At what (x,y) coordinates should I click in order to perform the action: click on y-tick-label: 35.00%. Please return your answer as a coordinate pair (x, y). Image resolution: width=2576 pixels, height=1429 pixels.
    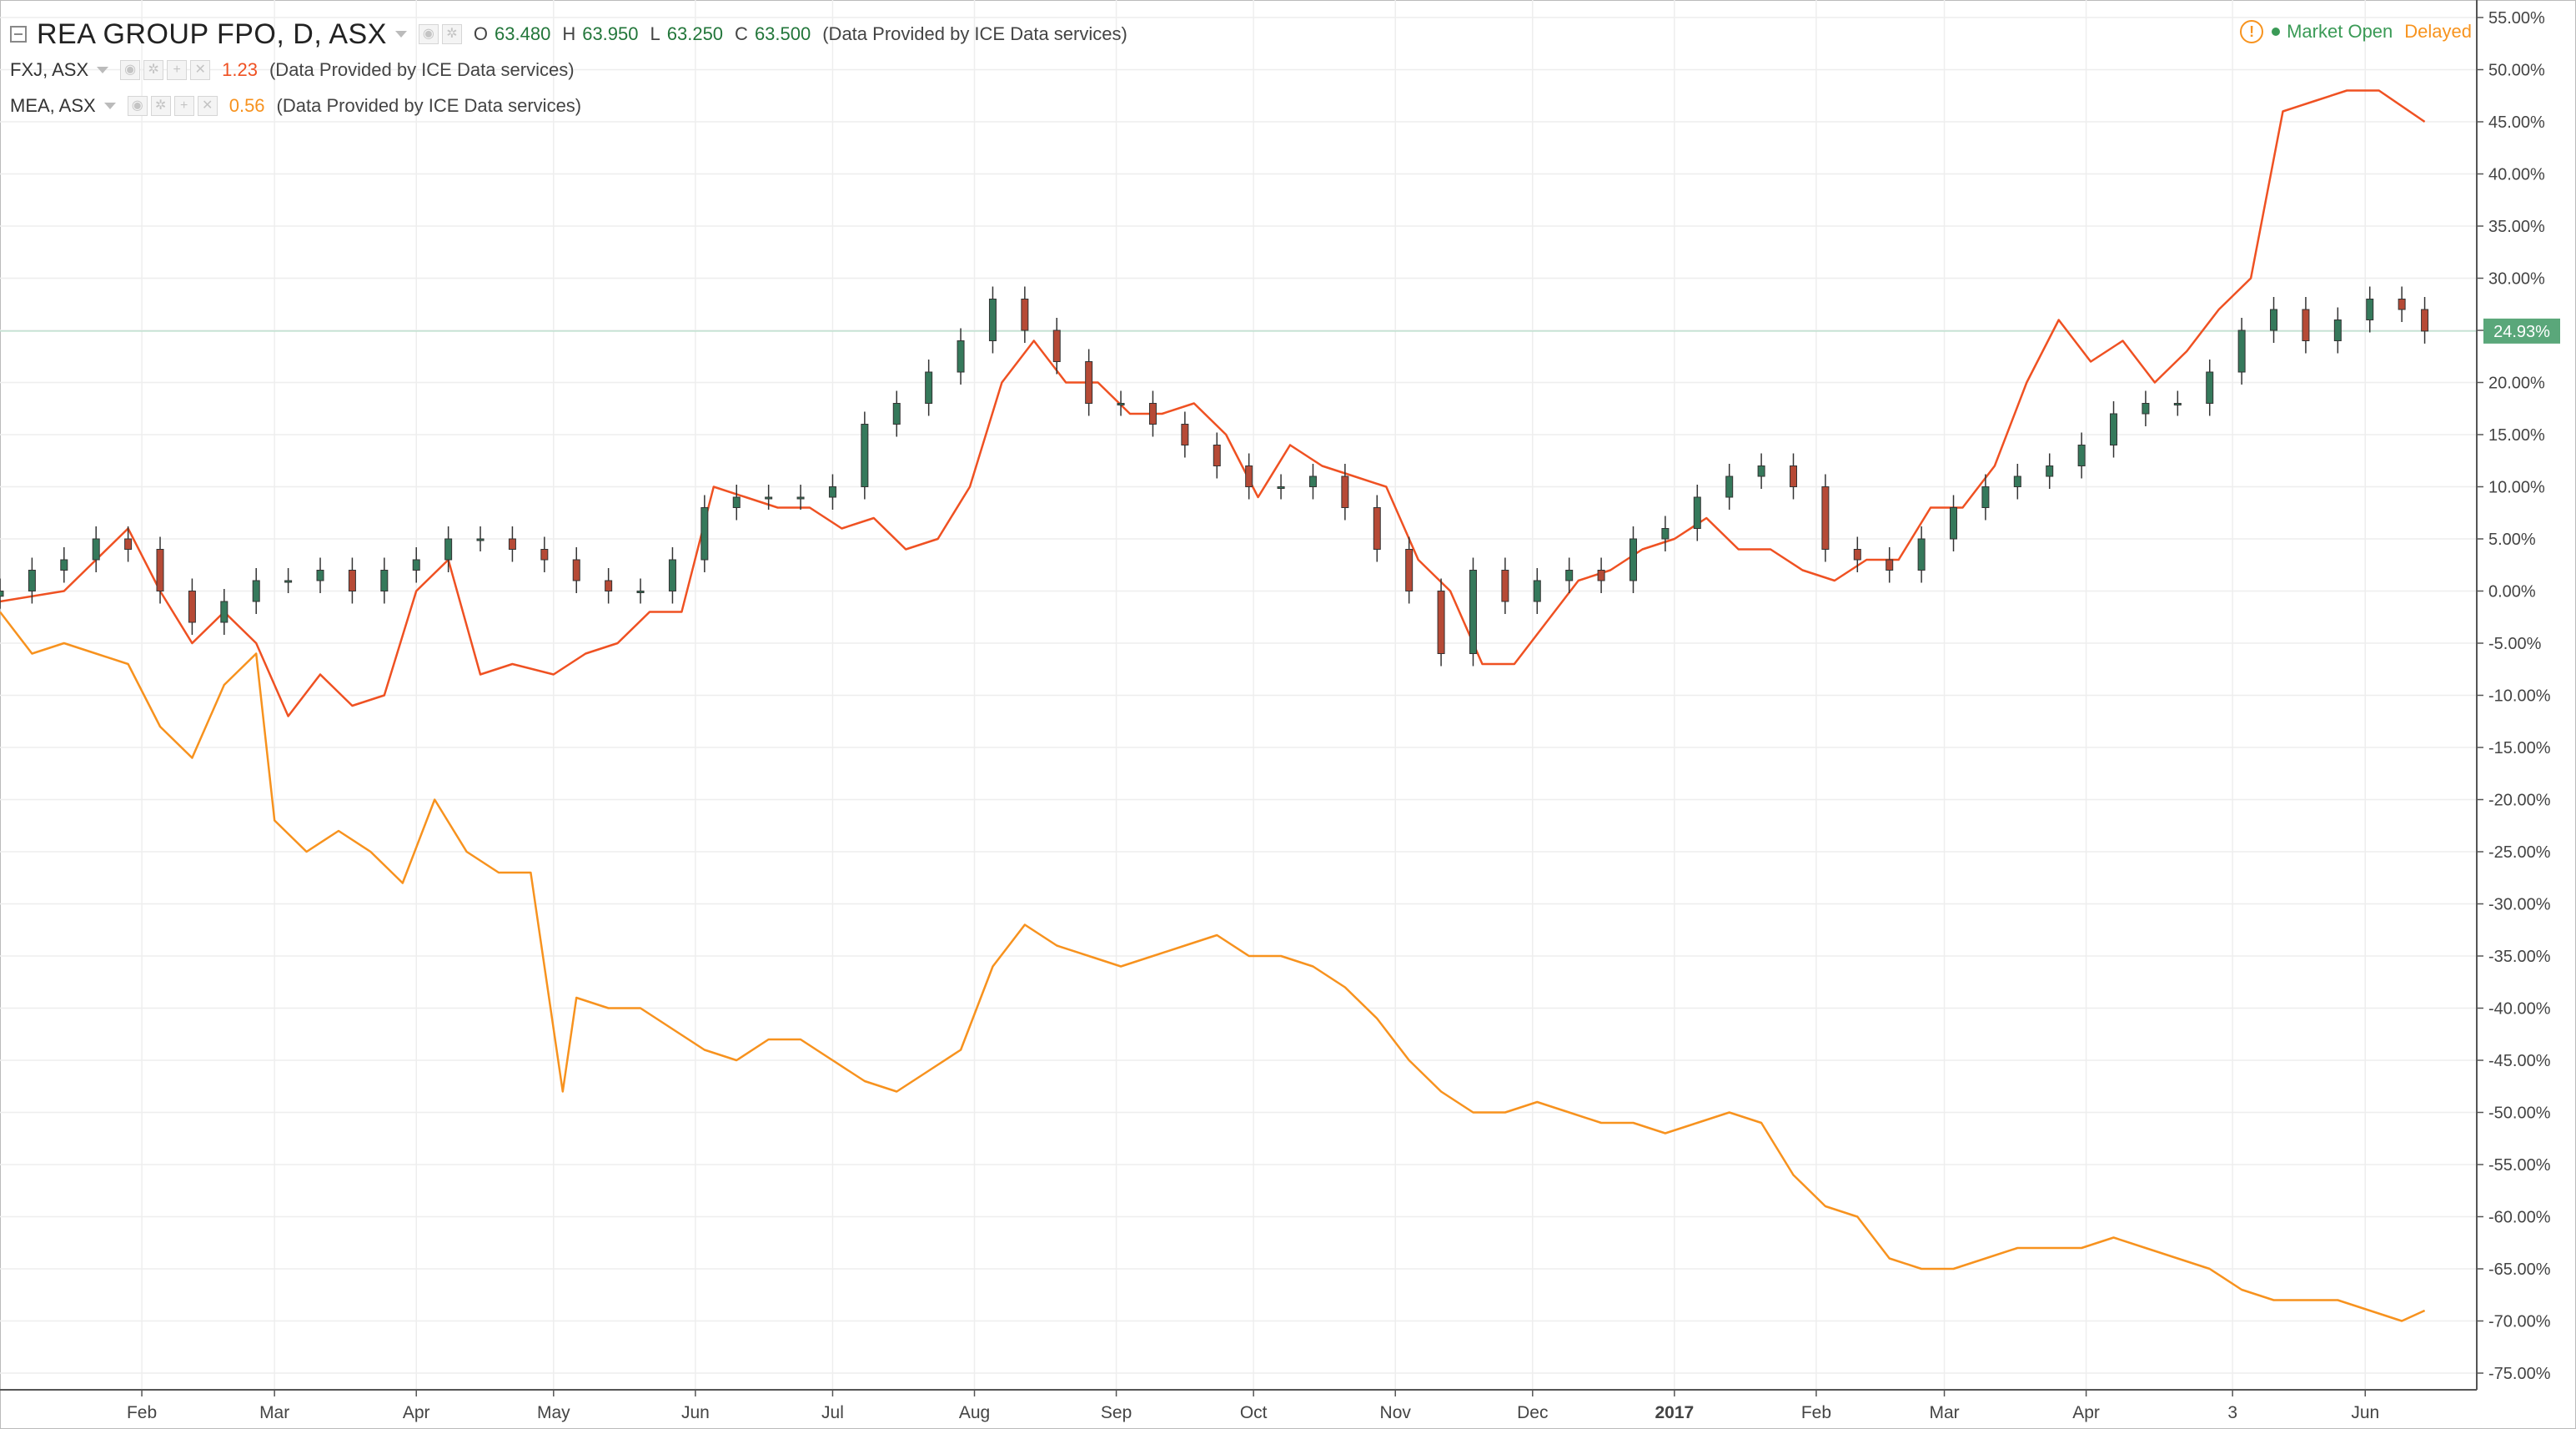
    Looking at the image, I should click on (2516, 227).